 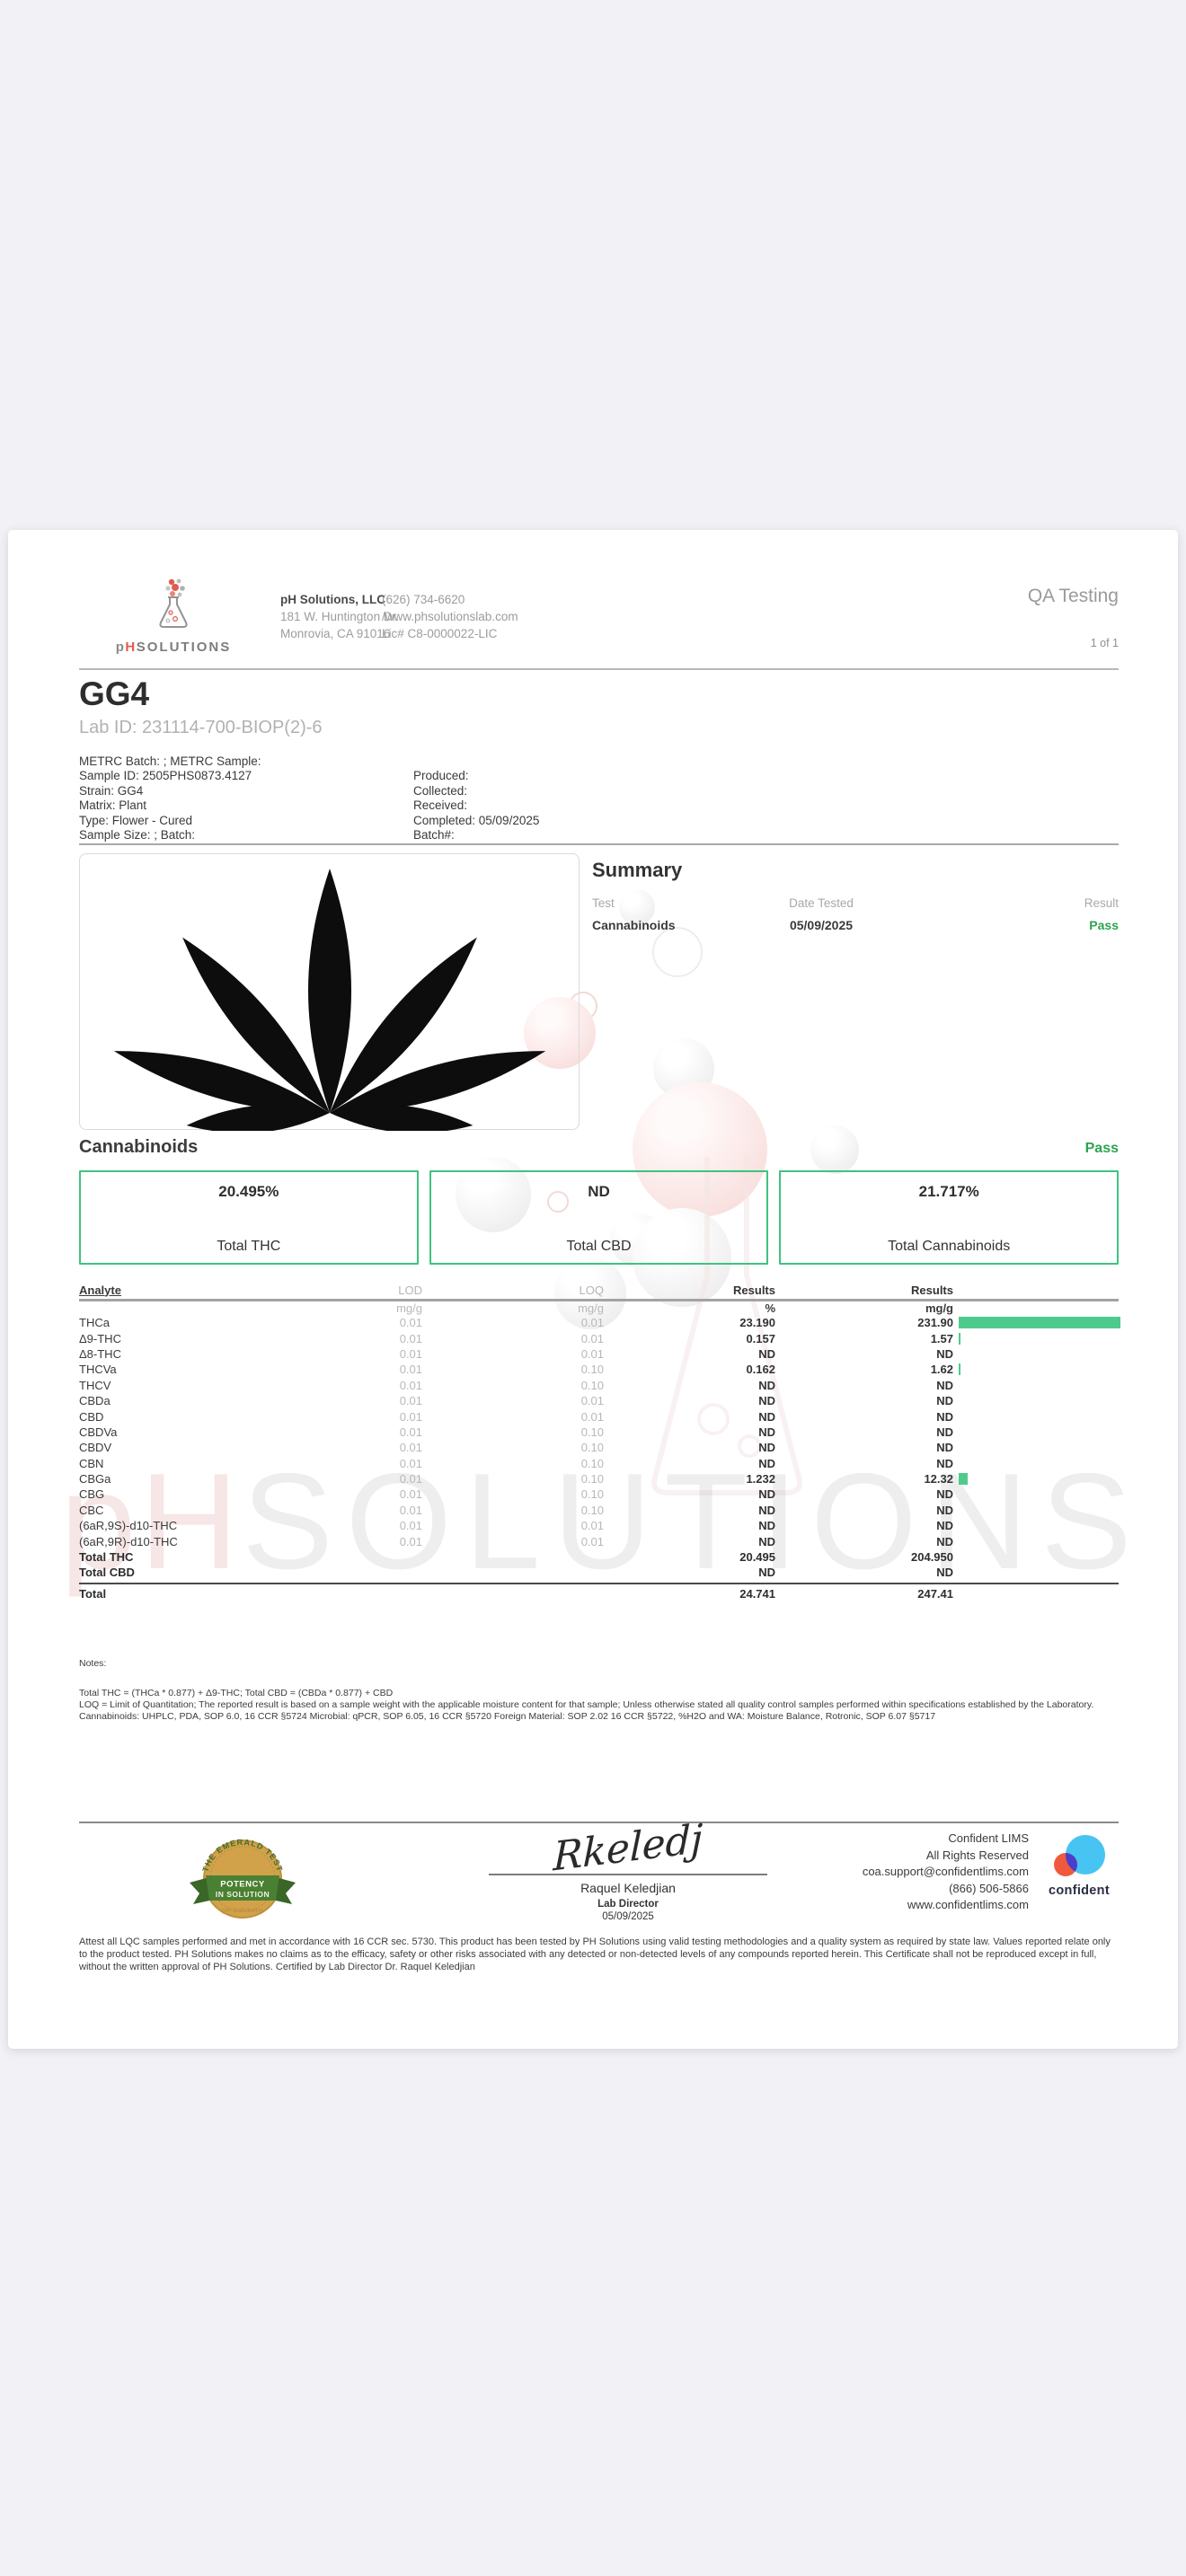 I want to click on table-row: CBDa 0.01 0.01 ND ND, so click(x=599, y=1400).